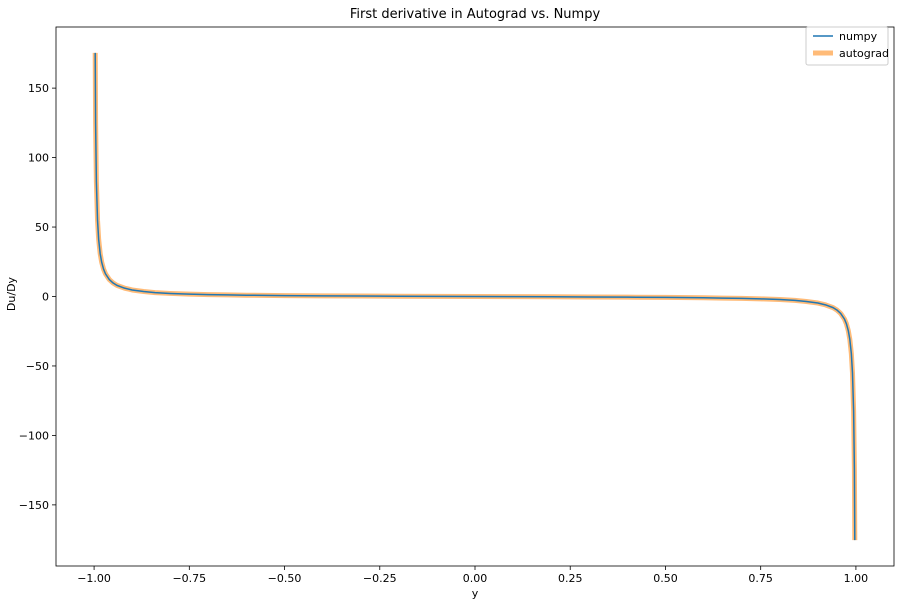 The image size is (903, 604). I want to click on x-tick-label: 1.00, so click(856, 578).